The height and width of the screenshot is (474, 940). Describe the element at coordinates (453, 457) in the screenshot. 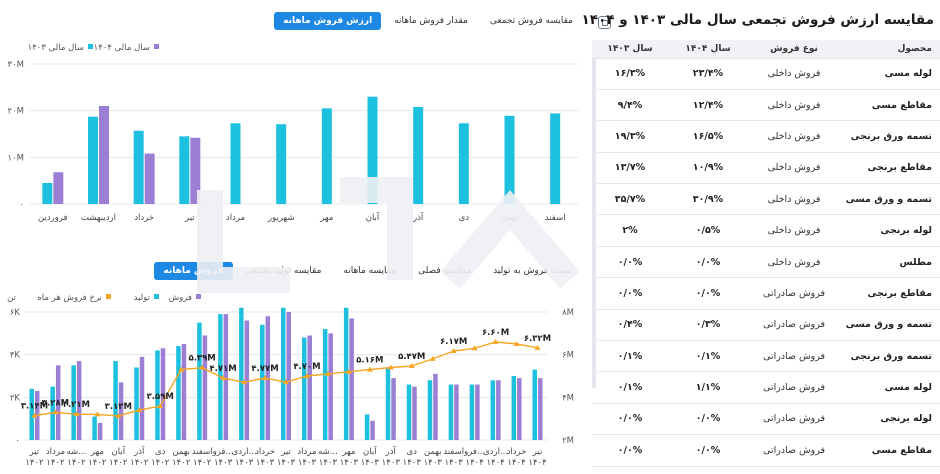

I see `x-category-label: اسفند ۱۴۰۳` at that location.